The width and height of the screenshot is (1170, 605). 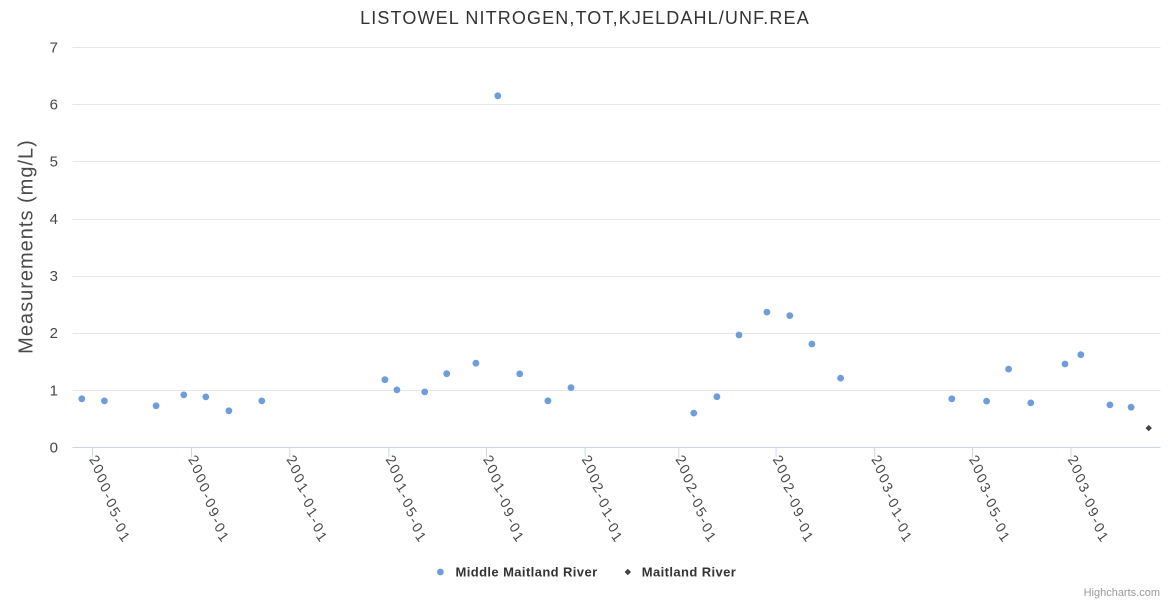 What do you see at coordinates (54, 276) in the screenshot?
I see `svg-text: 3` at bounding box center [54, 276].